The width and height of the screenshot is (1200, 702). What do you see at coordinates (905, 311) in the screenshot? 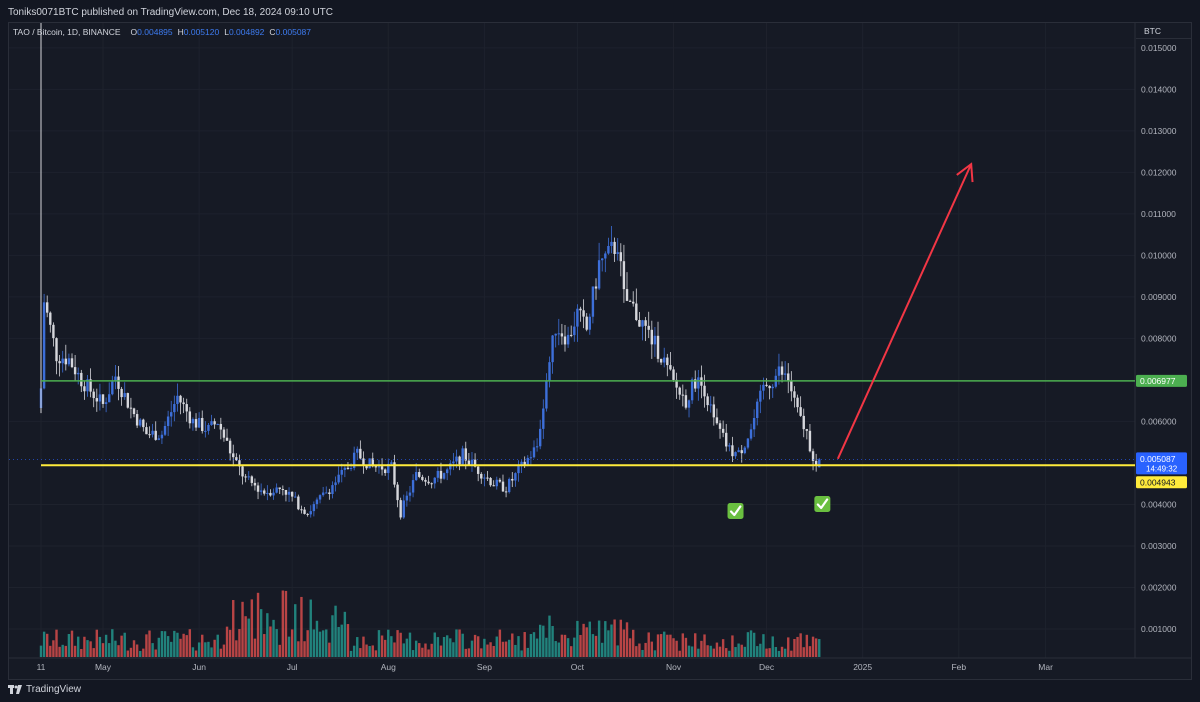
I see `projection-arrow` at bounding box center [905, 311].